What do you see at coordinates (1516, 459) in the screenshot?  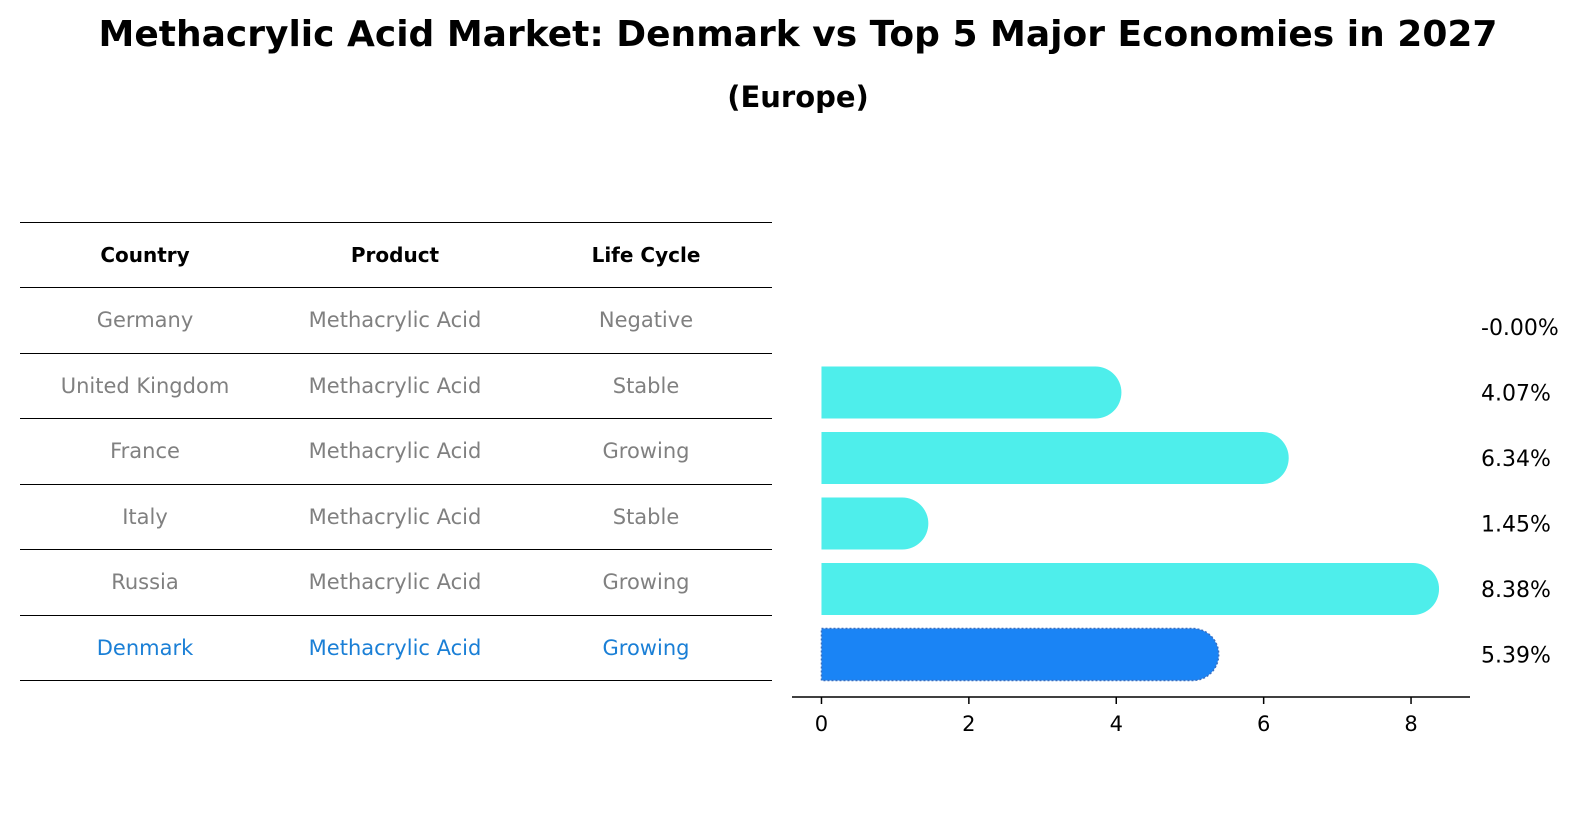 I see `value-label: 6.34%` at bounding box center [1516, 459].